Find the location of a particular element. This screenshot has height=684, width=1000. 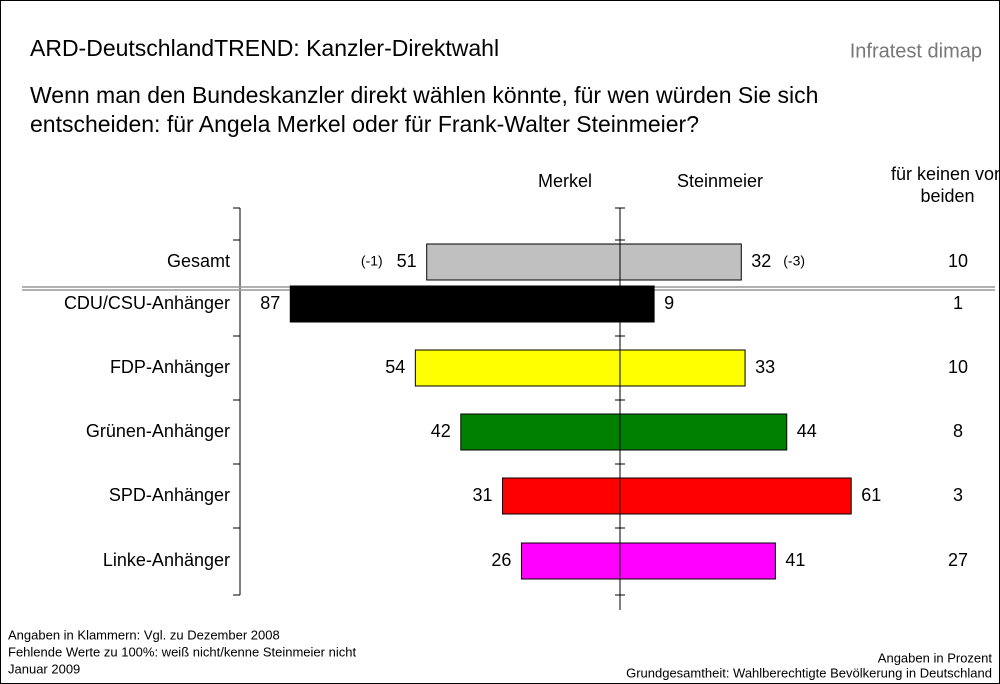

value-label: 87 is located at coordinates (270, 303).